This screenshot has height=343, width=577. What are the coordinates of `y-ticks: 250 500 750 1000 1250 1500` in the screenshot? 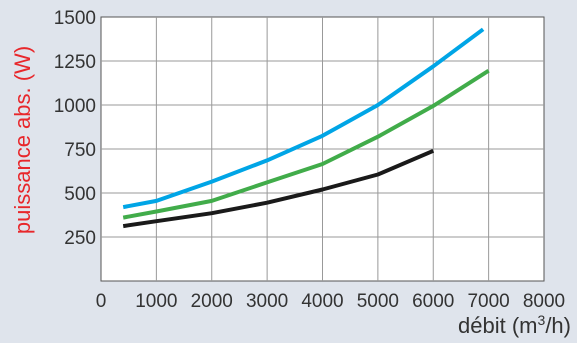 It's located at (75, 128).